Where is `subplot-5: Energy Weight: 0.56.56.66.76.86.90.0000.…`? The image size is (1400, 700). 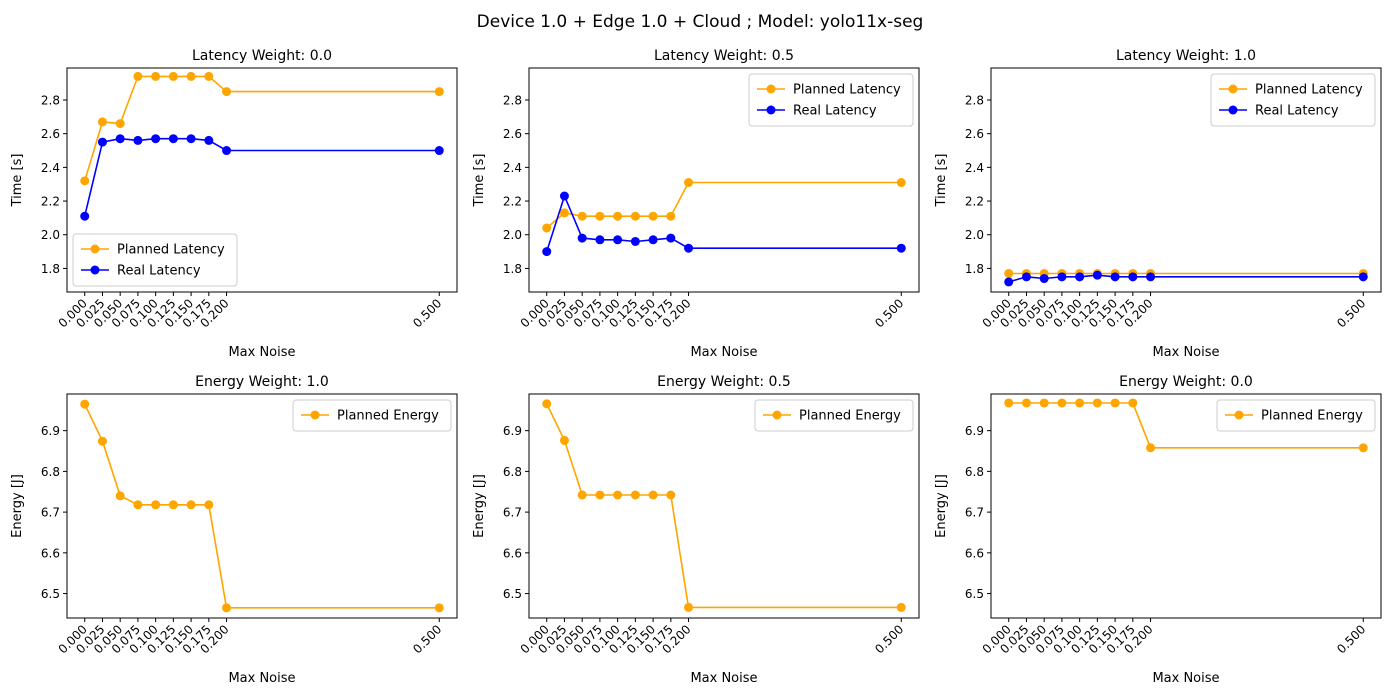 subplot-5: Energy Weight: 0.56.56.66.76.86.90.0000.… is located at coordinates (696, 530).